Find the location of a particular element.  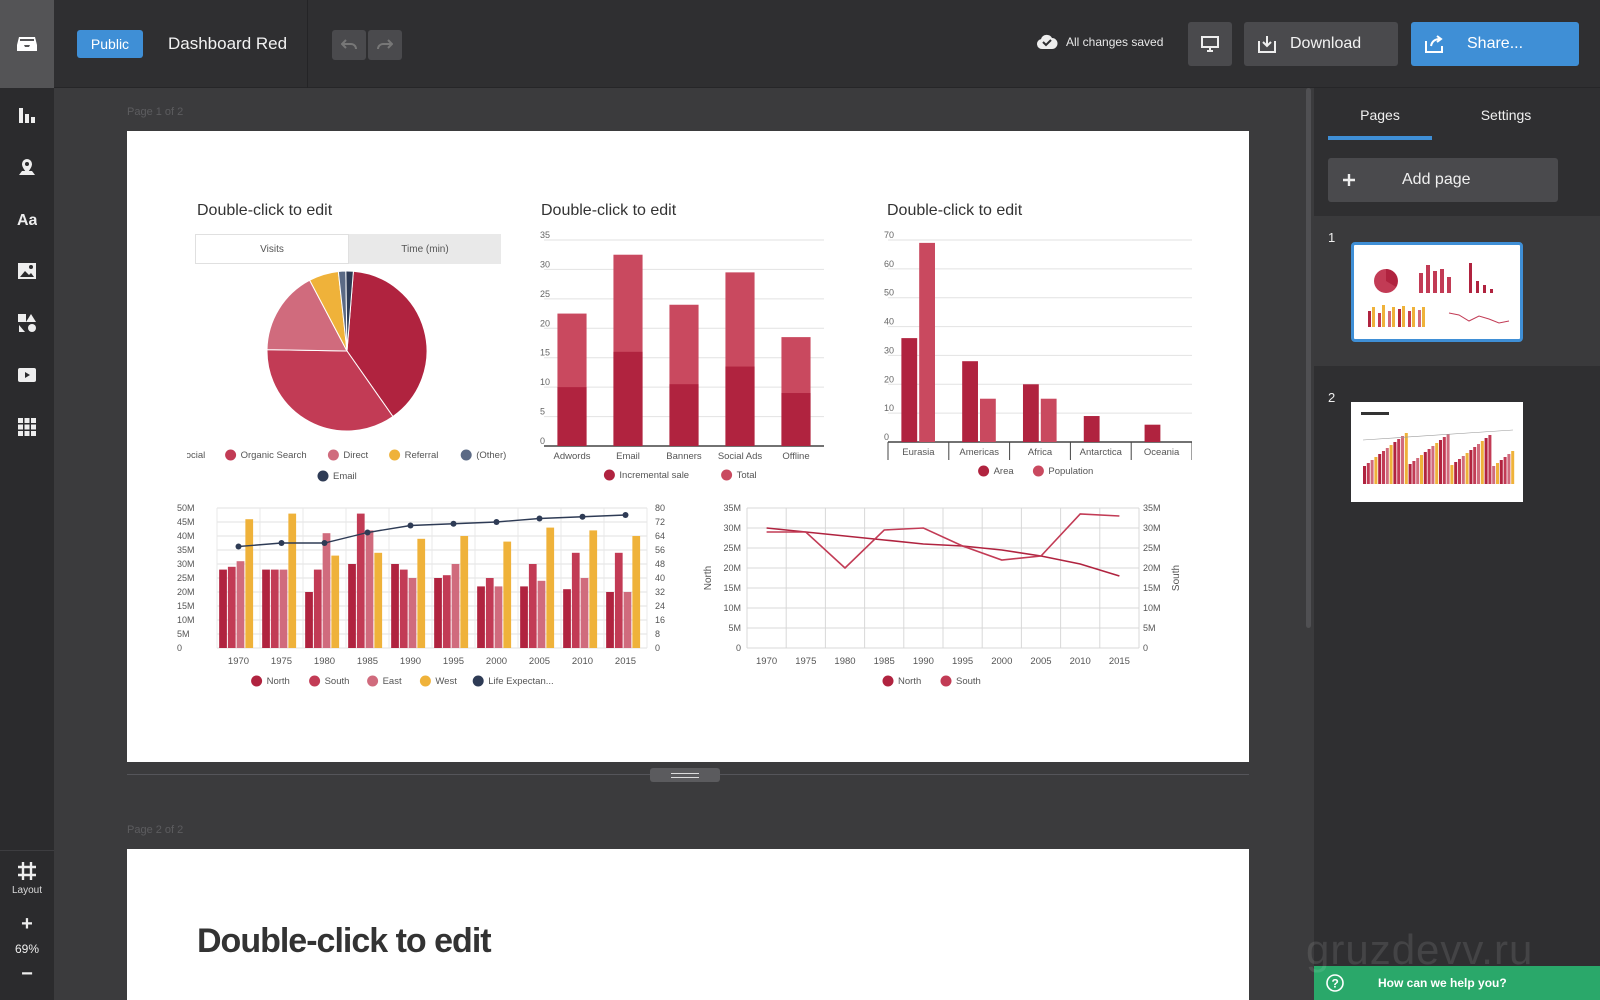

widgets-tool is located at coordinates (27, 427).